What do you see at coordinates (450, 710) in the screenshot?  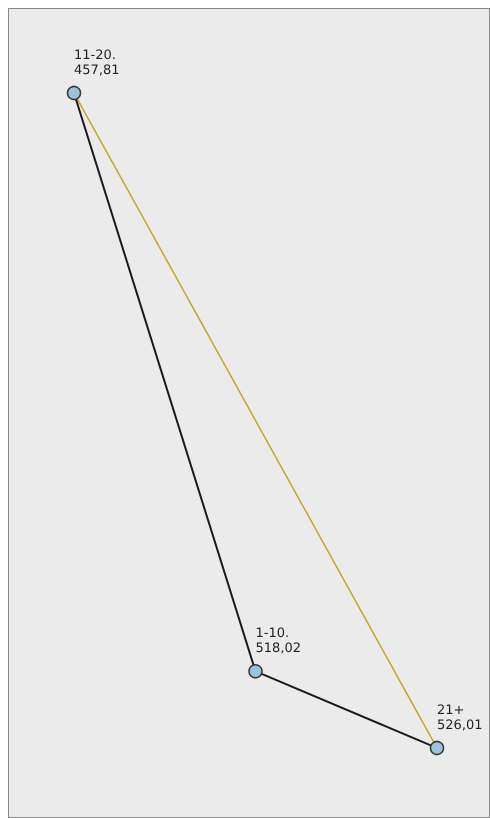 I see `category-label: 21+` at bounding box center [450, 710].